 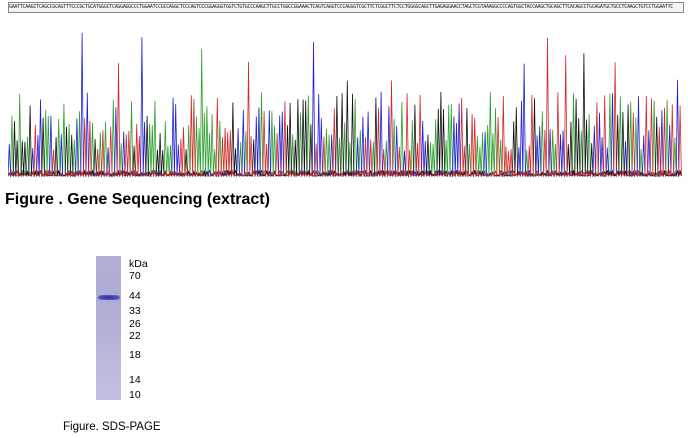 What do you see at coordinates (135, 355) in the screenshot?
I see `ladder-label-18: 18` at bounding box center [135, 355].